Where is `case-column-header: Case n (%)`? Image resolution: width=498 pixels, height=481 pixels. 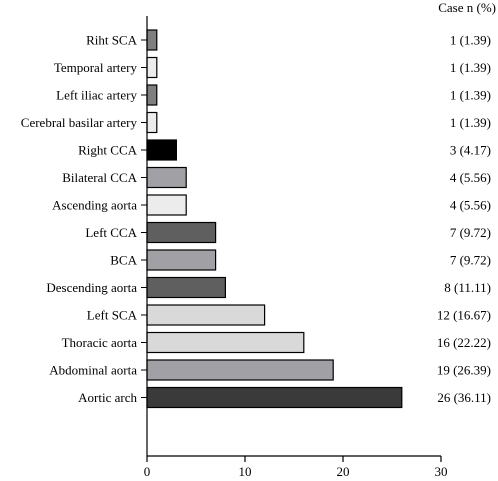 case-column-header: Case n (%) is located at coordinates (467, 7).